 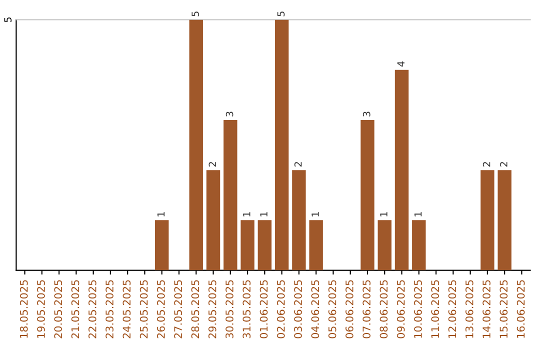 I want to click on x-tick-label: 19.05.2025, so click(x=41, y=309).